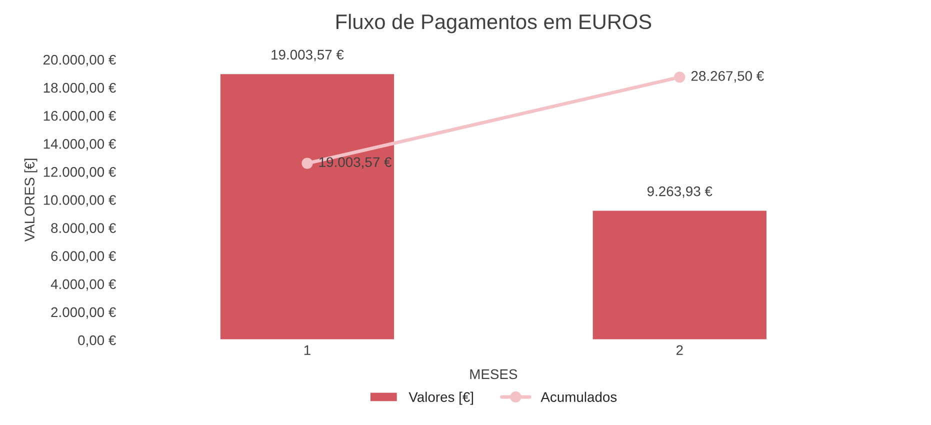  What do you see at coordinates (679, 350) in the screenshot?
I see `x-tick-label: 2` at bounding box center [679, 350].